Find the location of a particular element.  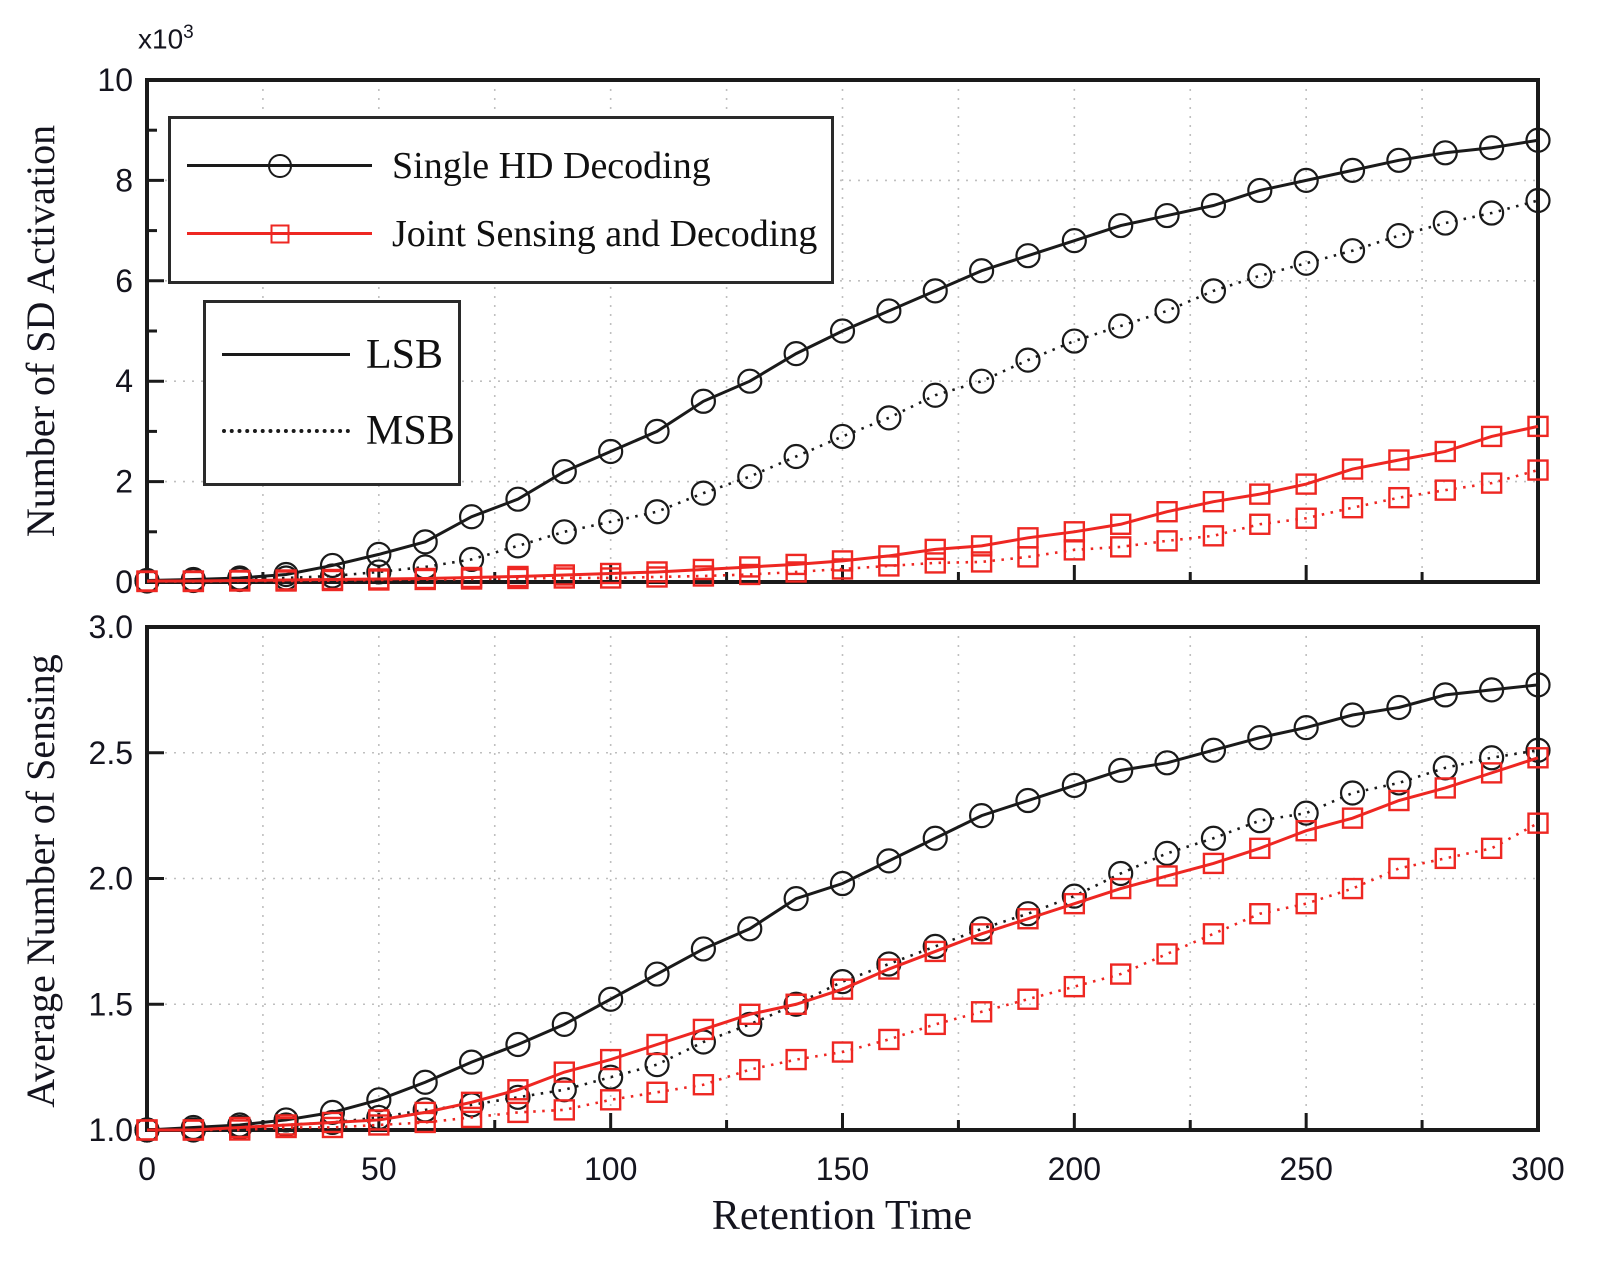

x-tick-label: 50 is located at coordinates (379, 1169).